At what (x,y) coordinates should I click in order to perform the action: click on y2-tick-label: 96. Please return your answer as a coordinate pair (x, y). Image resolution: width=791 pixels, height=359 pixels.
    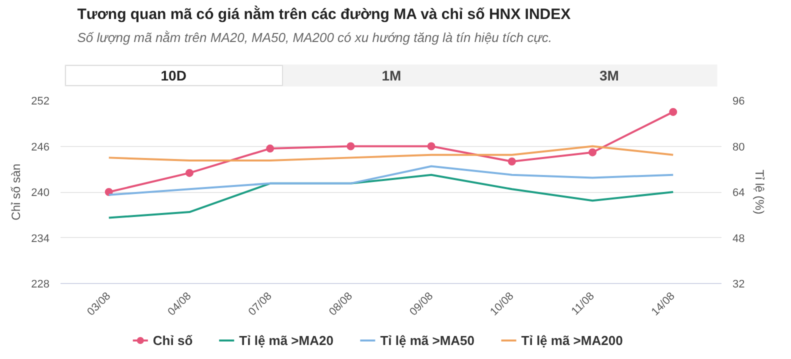
    Looking at the image, I should click on (738, 102).